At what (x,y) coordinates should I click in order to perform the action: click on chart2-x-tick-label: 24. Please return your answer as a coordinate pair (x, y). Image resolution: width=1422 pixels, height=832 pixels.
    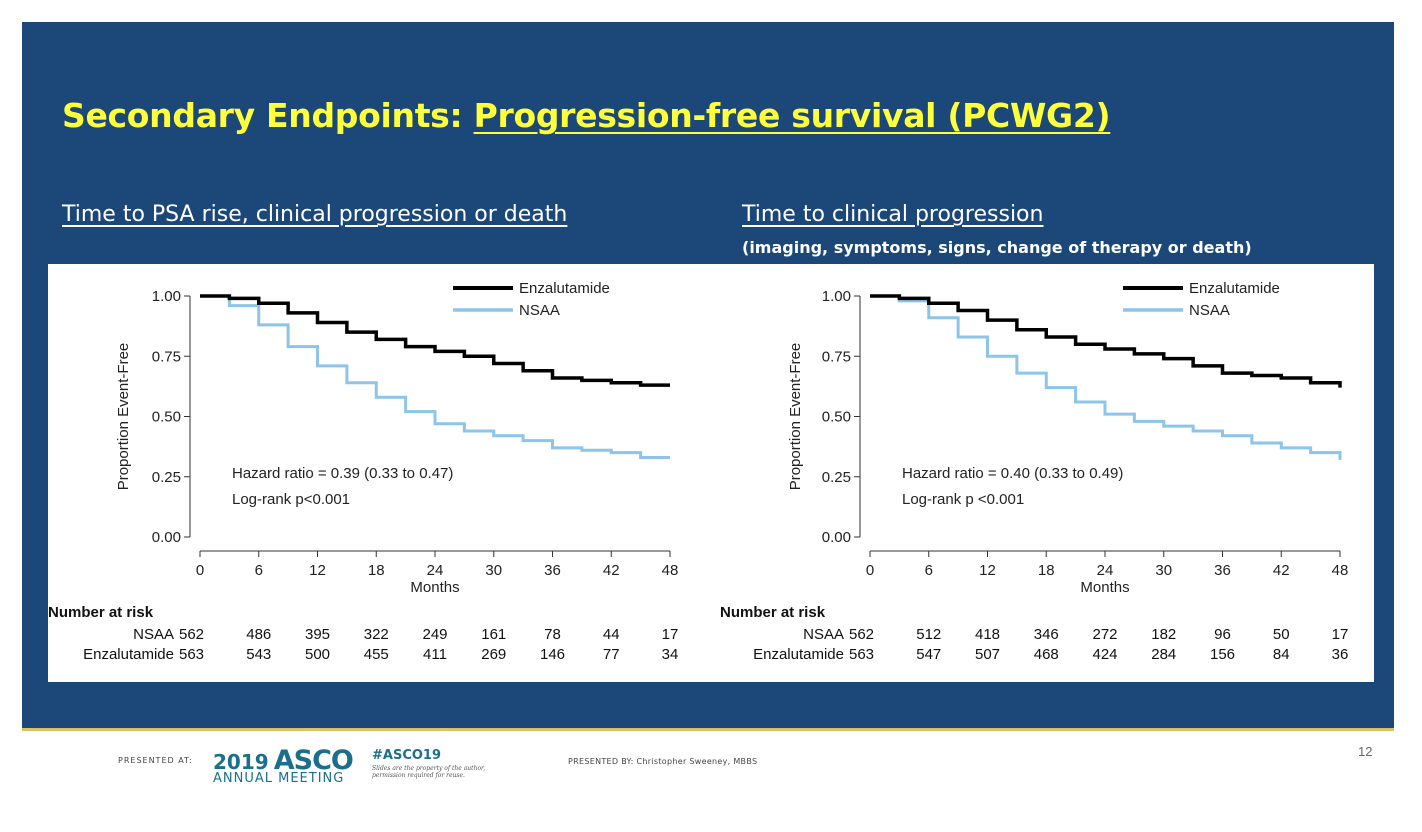
    Looking at the image, I should click on (1105, 570).